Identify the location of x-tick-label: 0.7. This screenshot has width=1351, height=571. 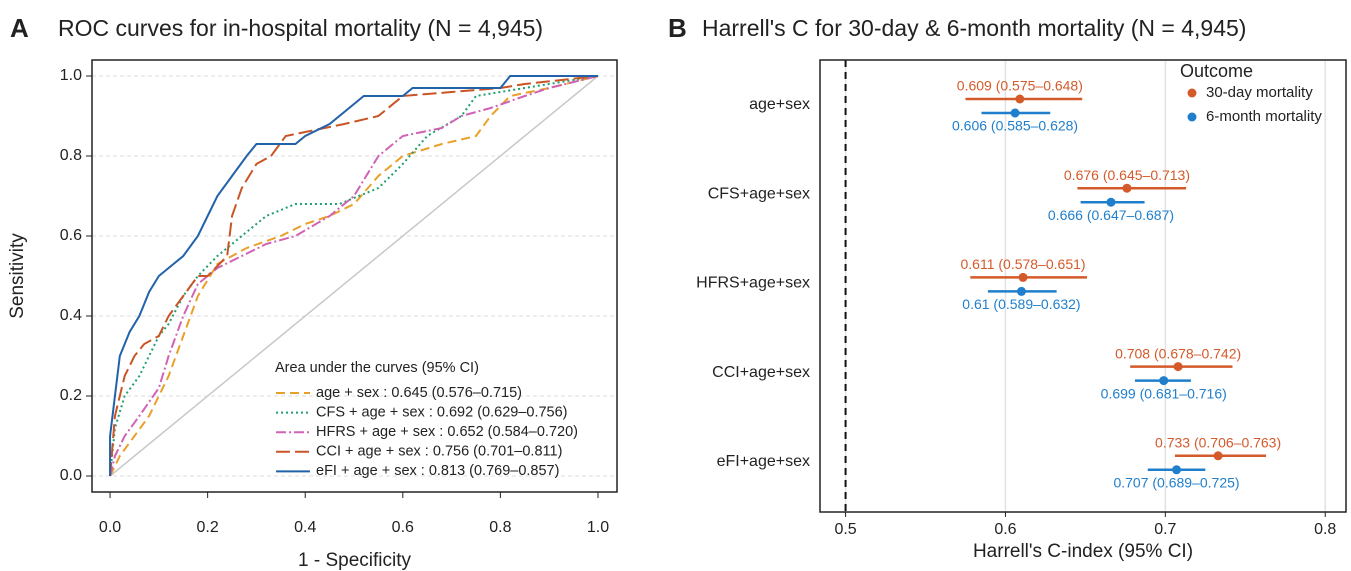
(1165, 529).